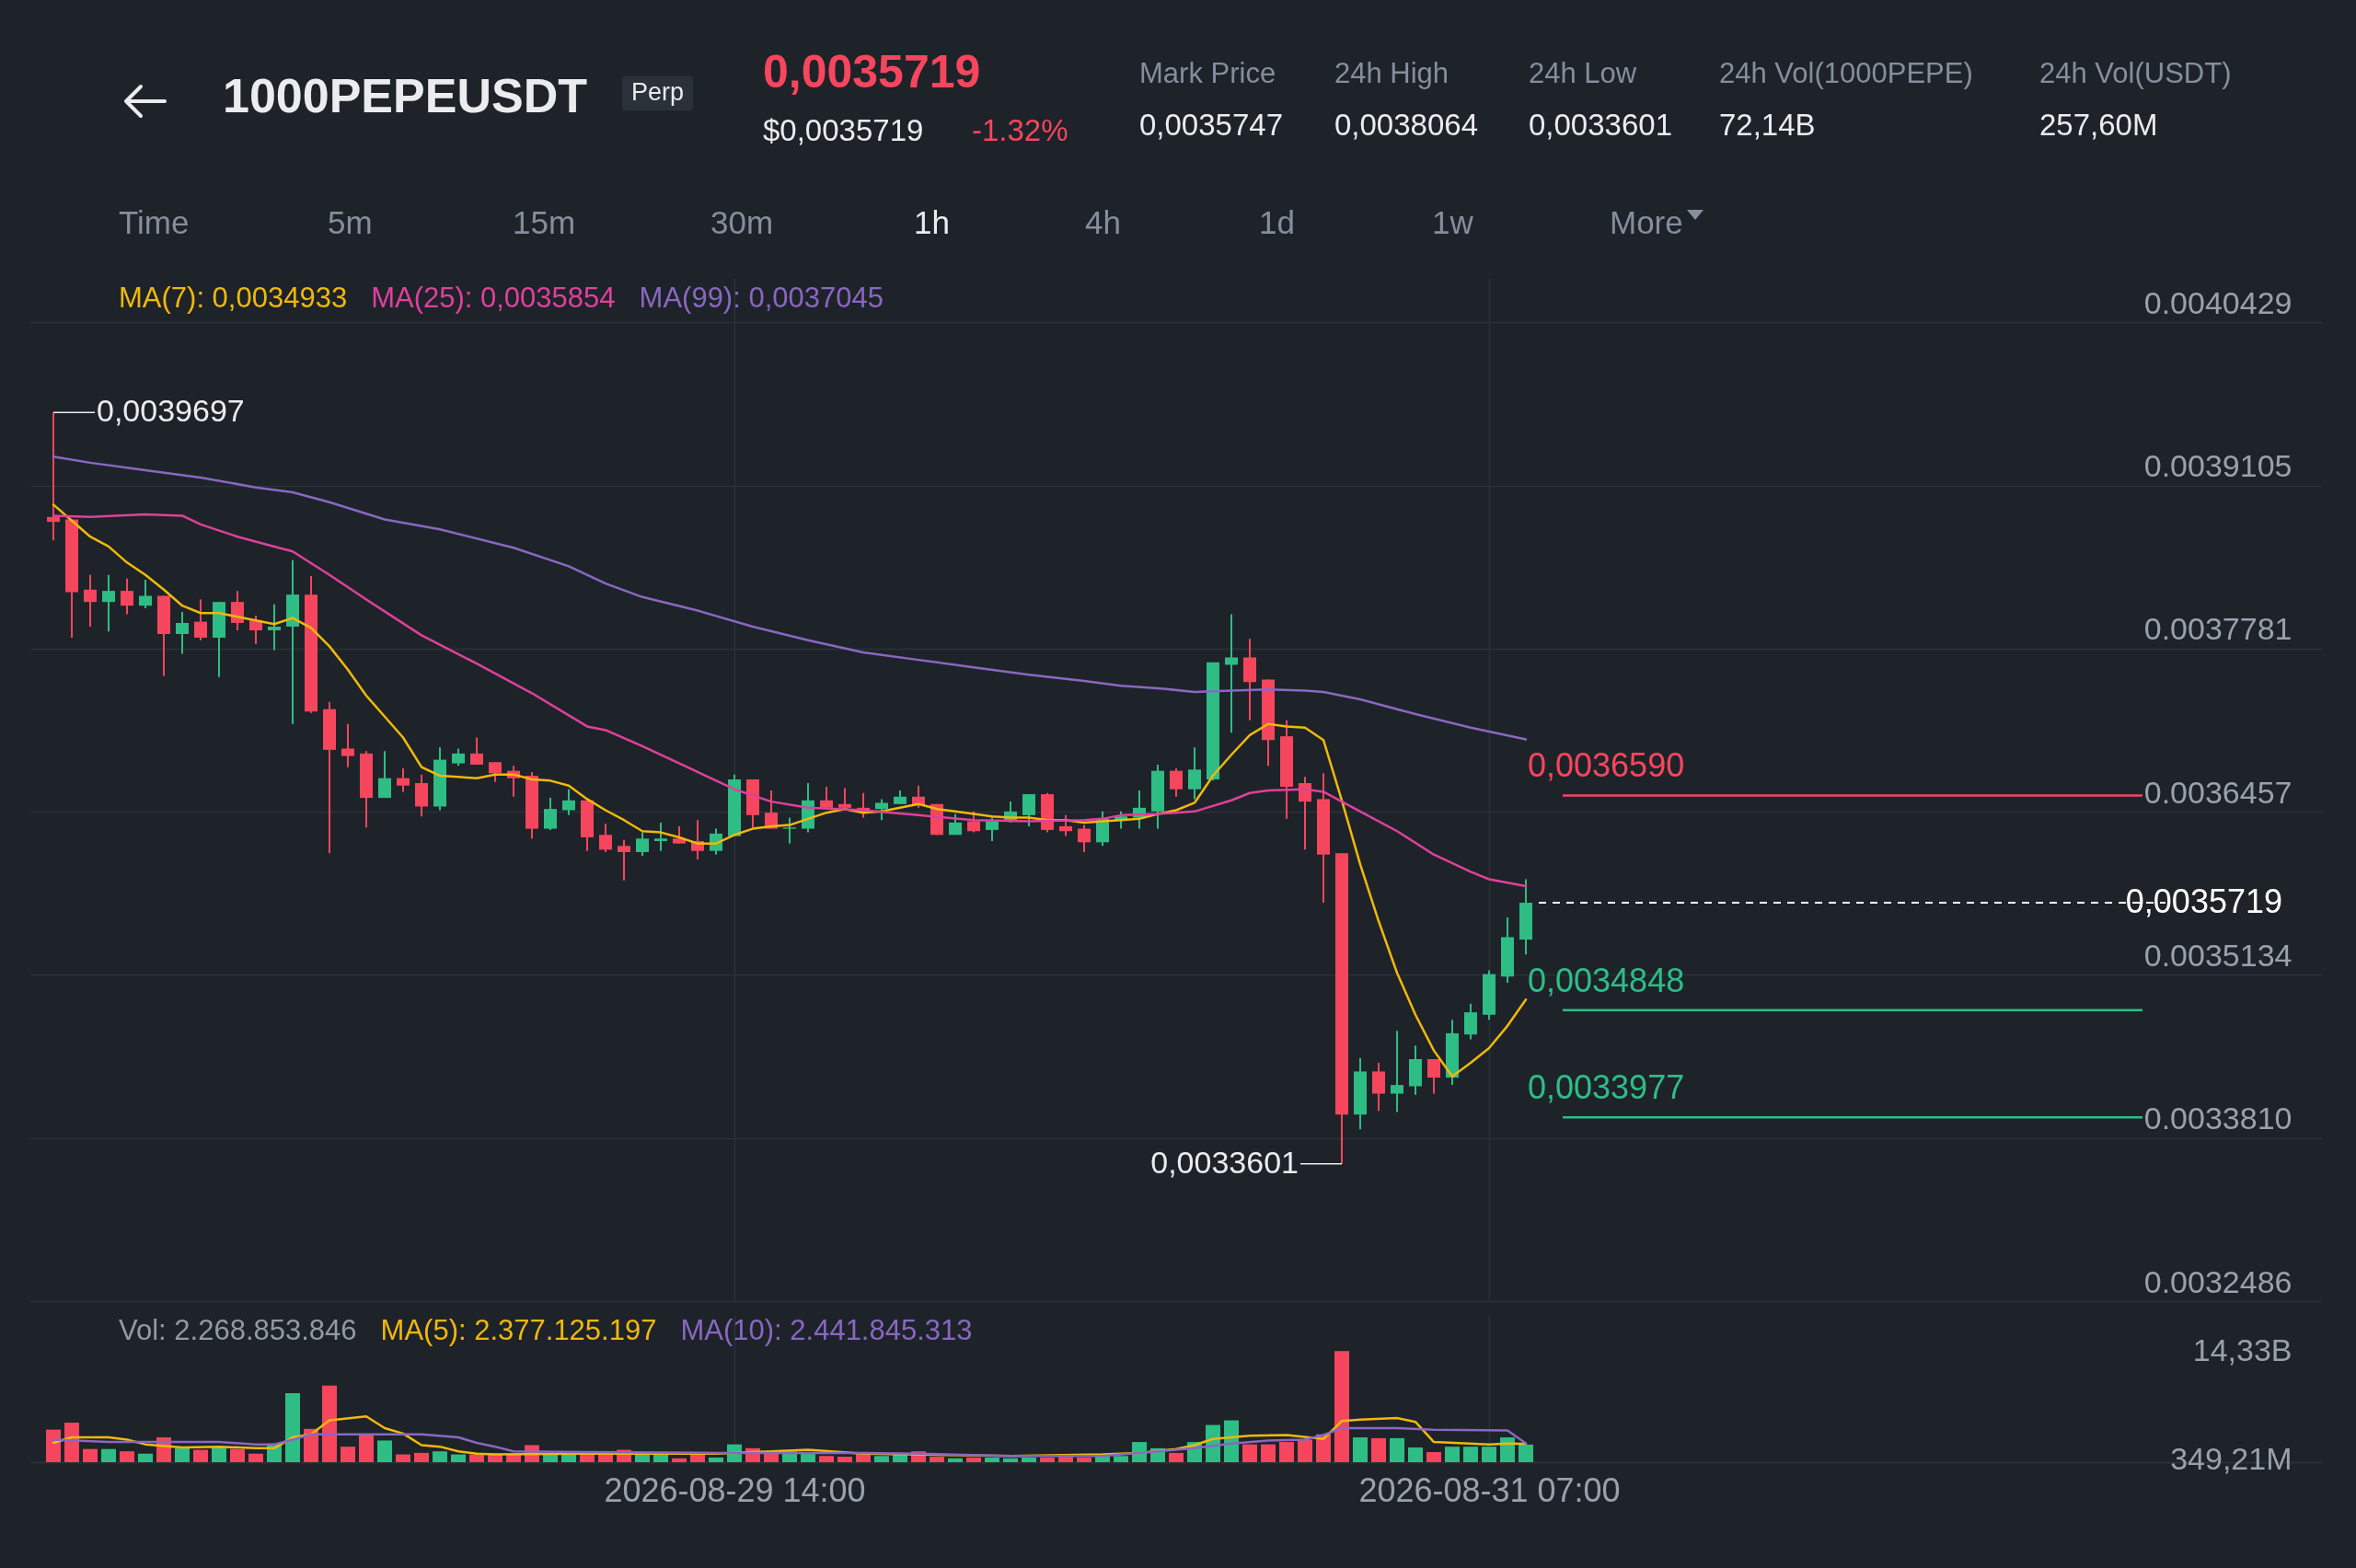 The image size is (2356, 1568). Describe the element at coordinates (843, 130) in the screenshot. I see `text: $0,0035719` at that location.